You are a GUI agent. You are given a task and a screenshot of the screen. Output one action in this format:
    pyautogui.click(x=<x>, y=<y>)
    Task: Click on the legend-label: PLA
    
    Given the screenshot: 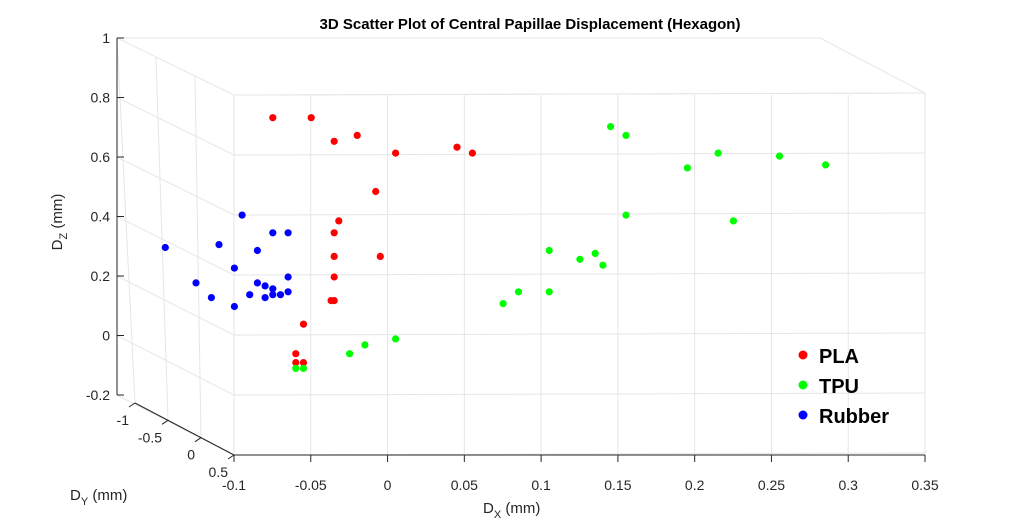 What is the action you would take?
    pyautogui.click(x=839, y=357)
    